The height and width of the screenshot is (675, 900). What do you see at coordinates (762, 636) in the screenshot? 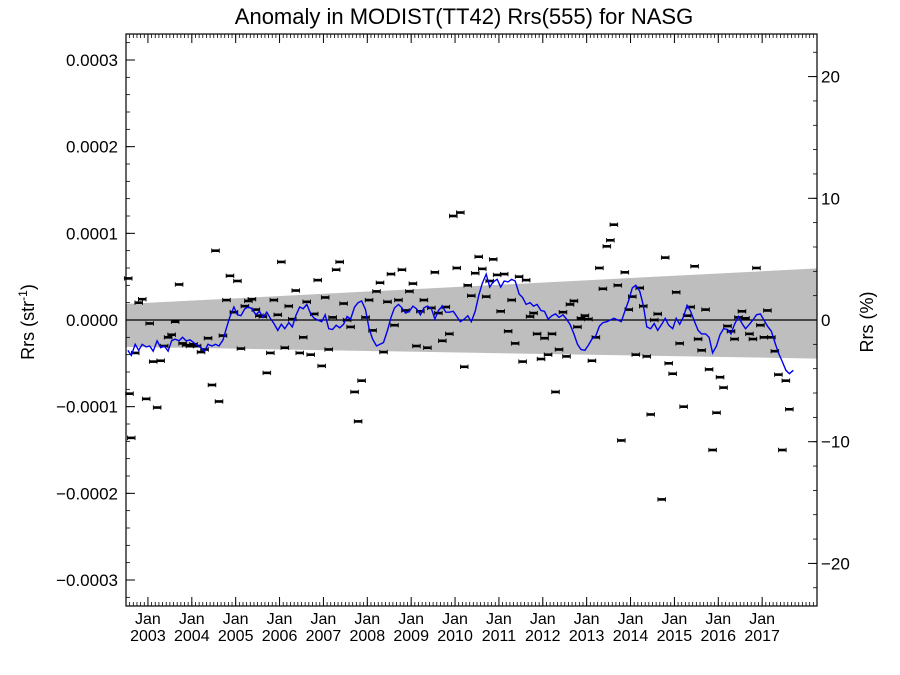
I see `x-tick-year-label: 2017` at bounding box center [762, 636].